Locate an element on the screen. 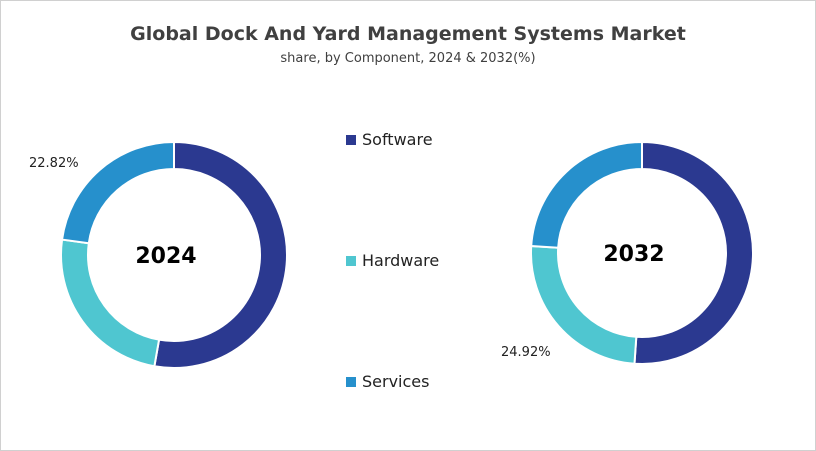 The image size is (816, 451). legend-label: Hardware is located at coordinates (401, 260).